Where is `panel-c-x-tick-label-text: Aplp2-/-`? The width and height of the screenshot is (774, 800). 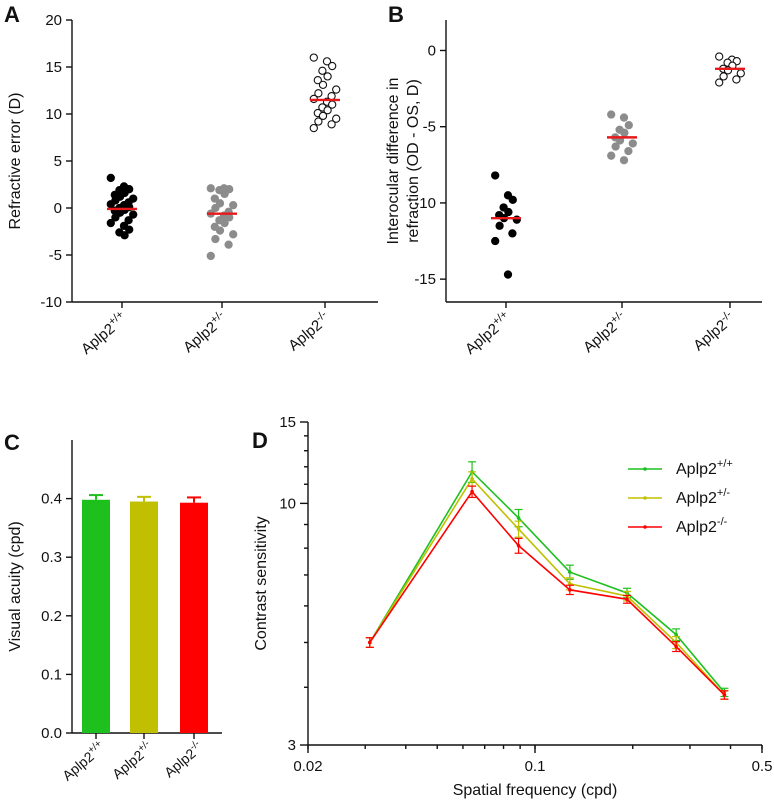 panel-c-x-tick-label-text: Aplp2-/- is located at coordinates (183, 759).